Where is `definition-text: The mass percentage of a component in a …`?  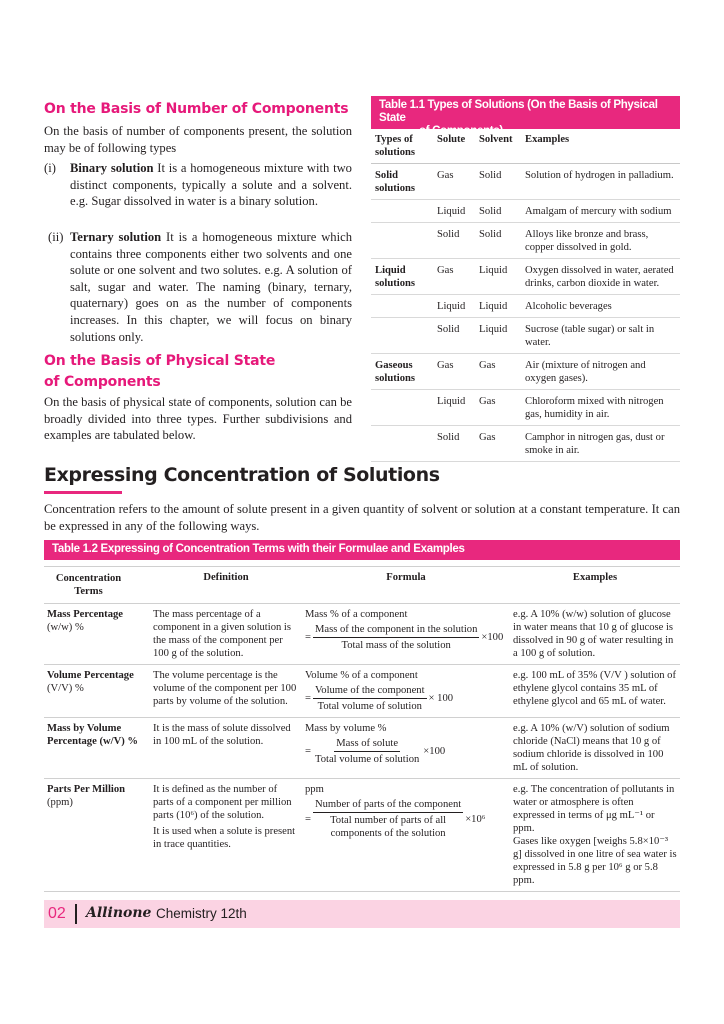 definition-text: The mass percentage of a component in a … is located at coordinates (222, 634).